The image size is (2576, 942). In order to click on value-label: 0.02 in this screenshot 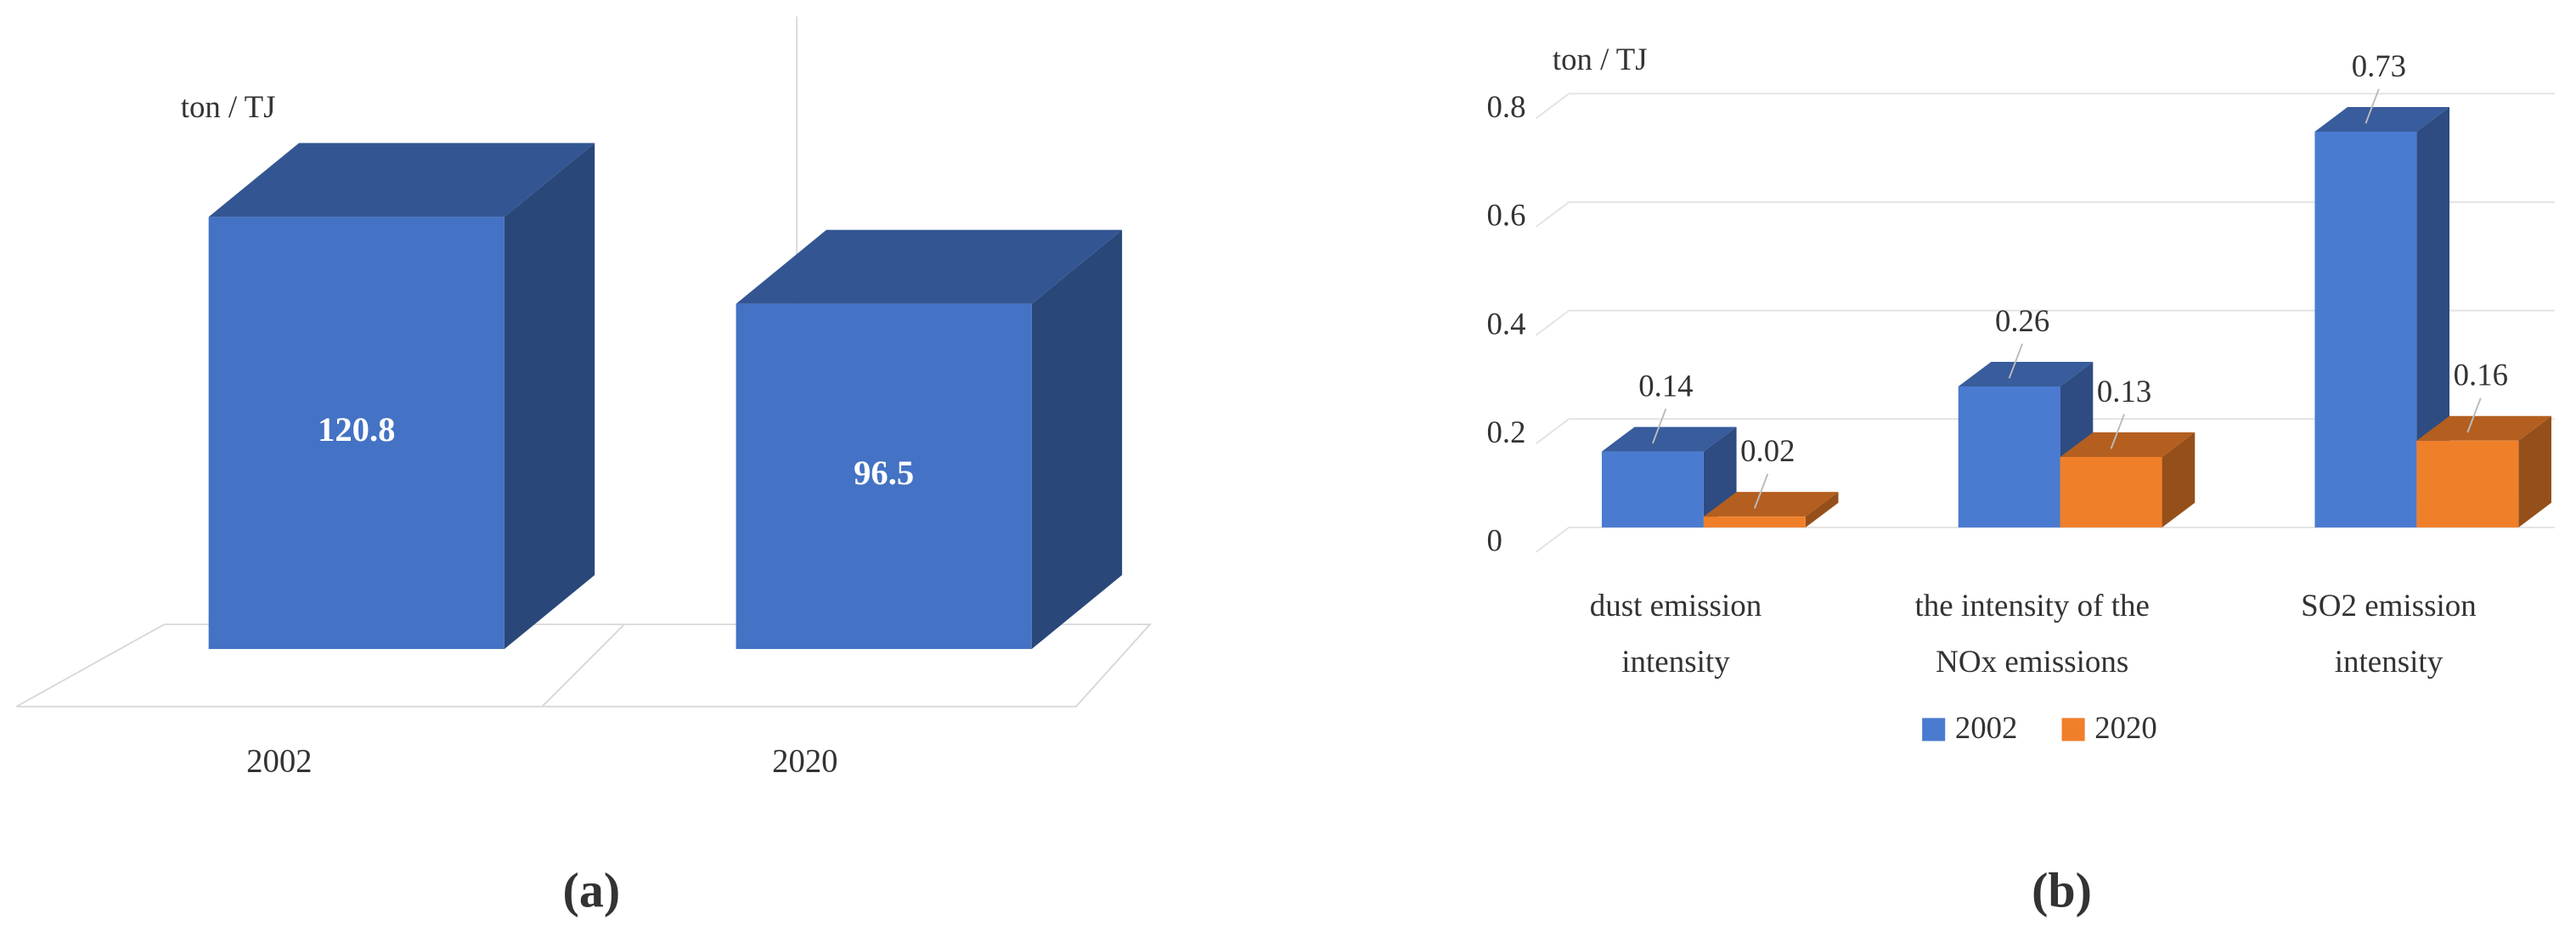, I will do `click(1767, 450)`.